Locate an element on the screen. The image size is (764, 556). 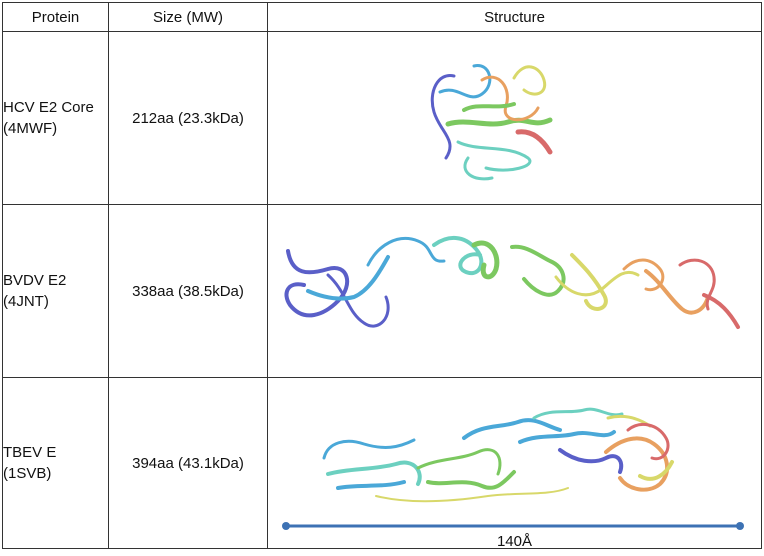
scale-bar is located at coordinates (513, 526).